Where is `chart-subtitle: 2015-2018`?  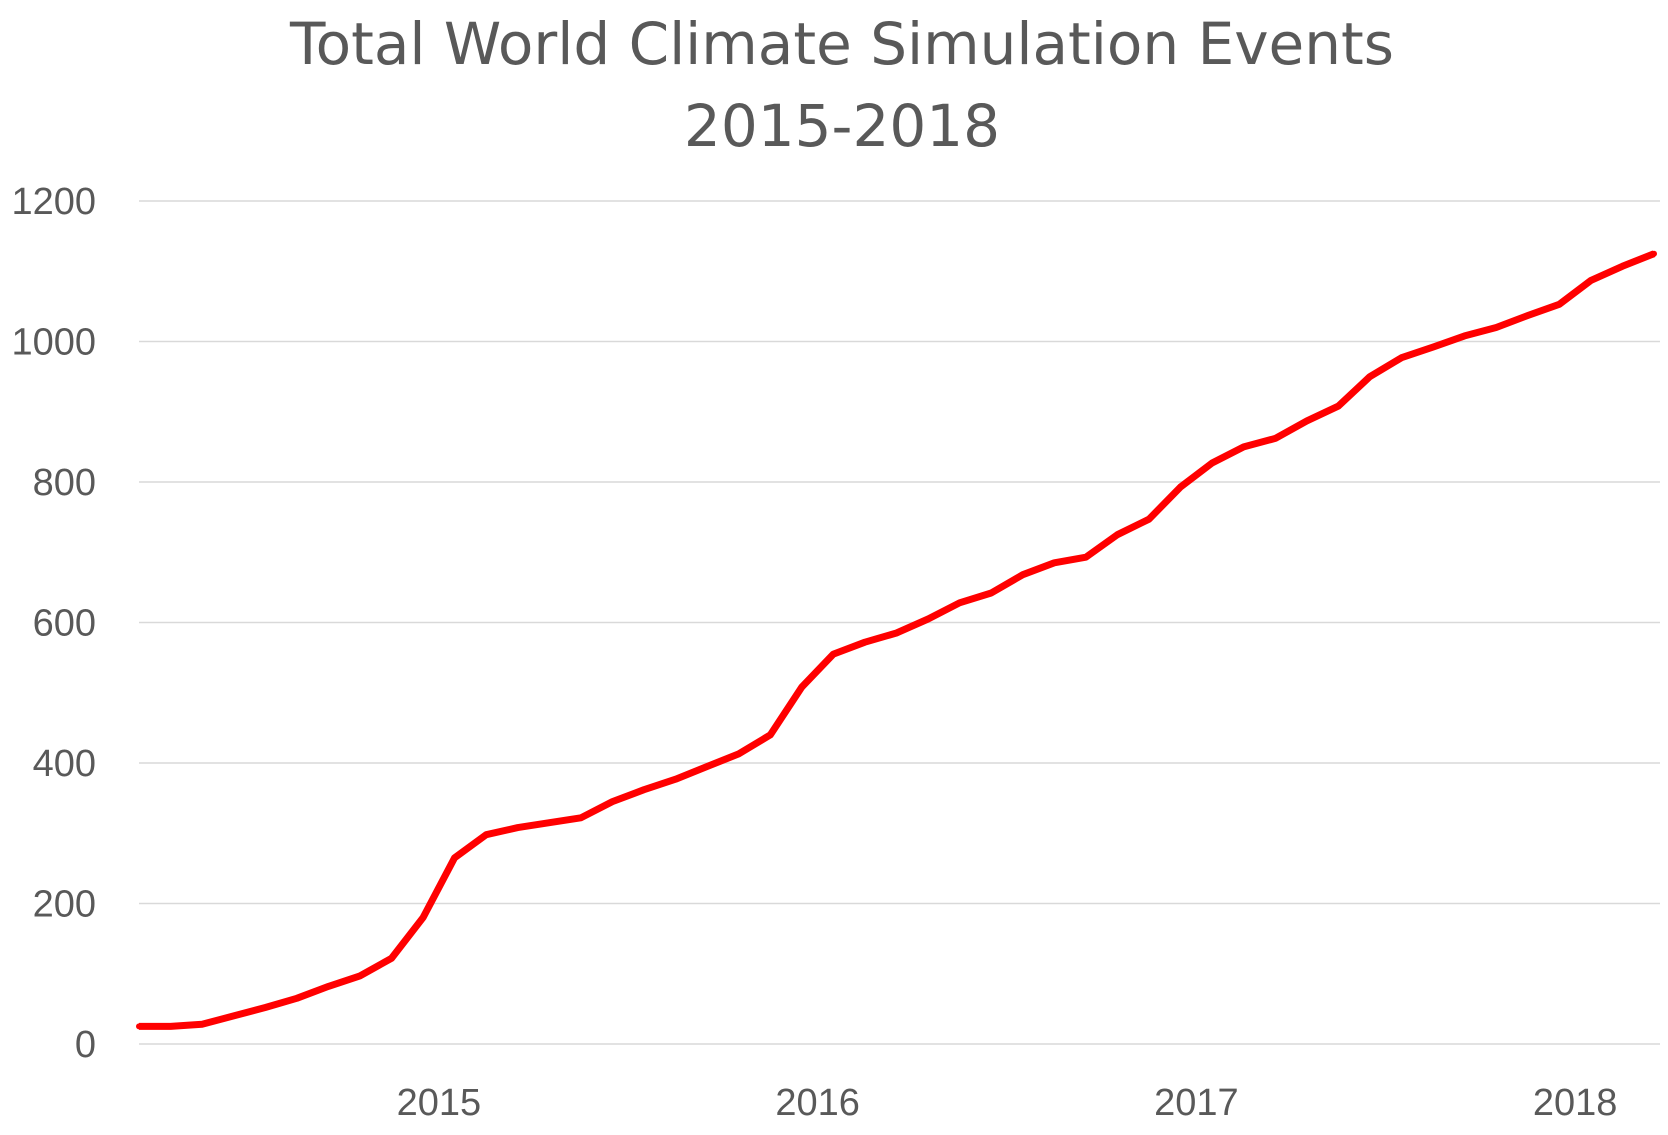
chart-subtitle: 2015-2018 is located at coordinates (842, 126).